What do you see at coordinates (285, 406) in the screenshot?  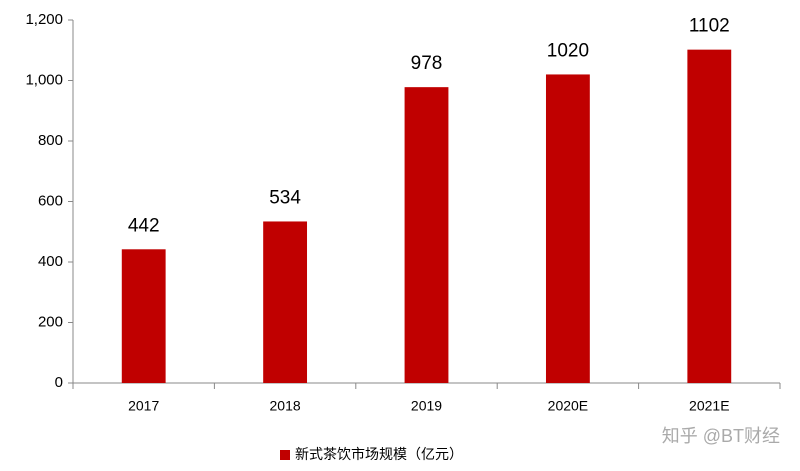 I see `x-tick-label: 2018` at bounding box center [285, 406].